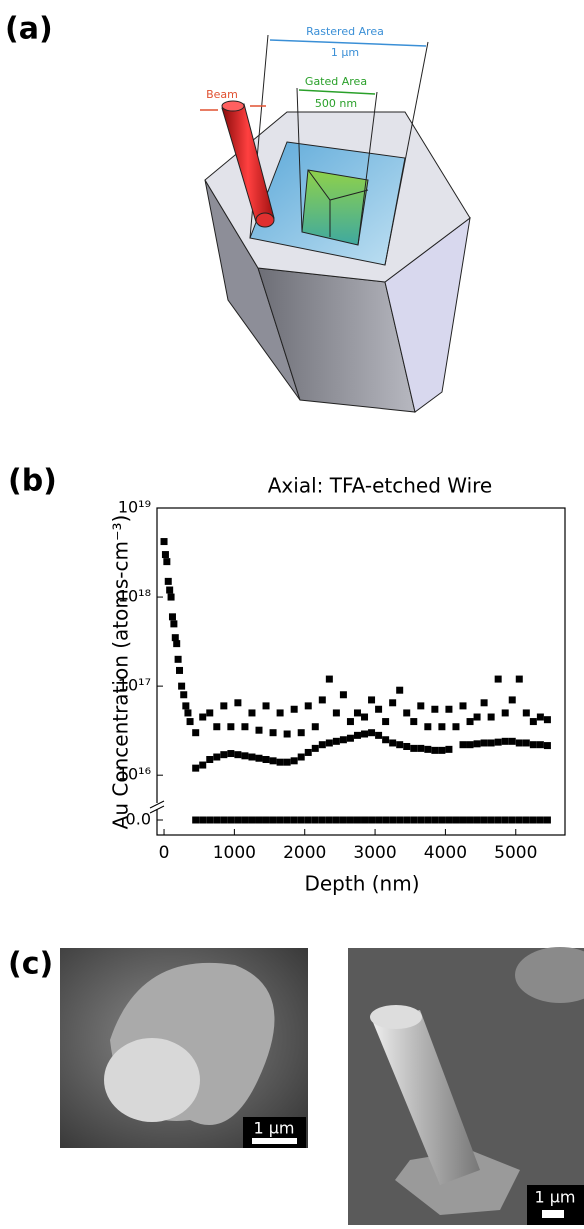  Describe the element at coordinates (336, 103) in the screenshot. I see `gated-size: 500 nm` at that location.